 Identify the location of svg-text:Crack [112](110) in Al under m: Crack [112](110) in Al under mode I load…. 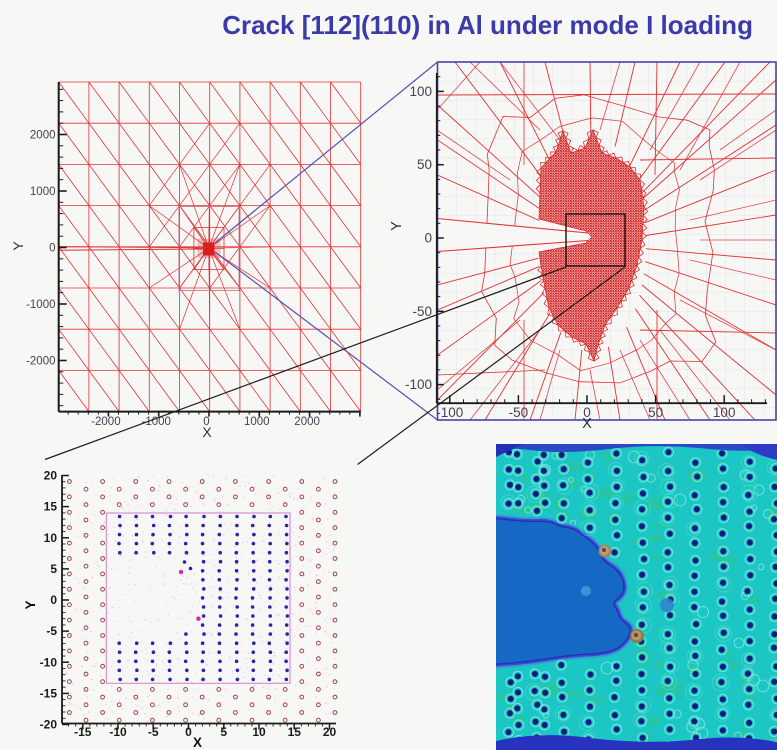
(487, 25).